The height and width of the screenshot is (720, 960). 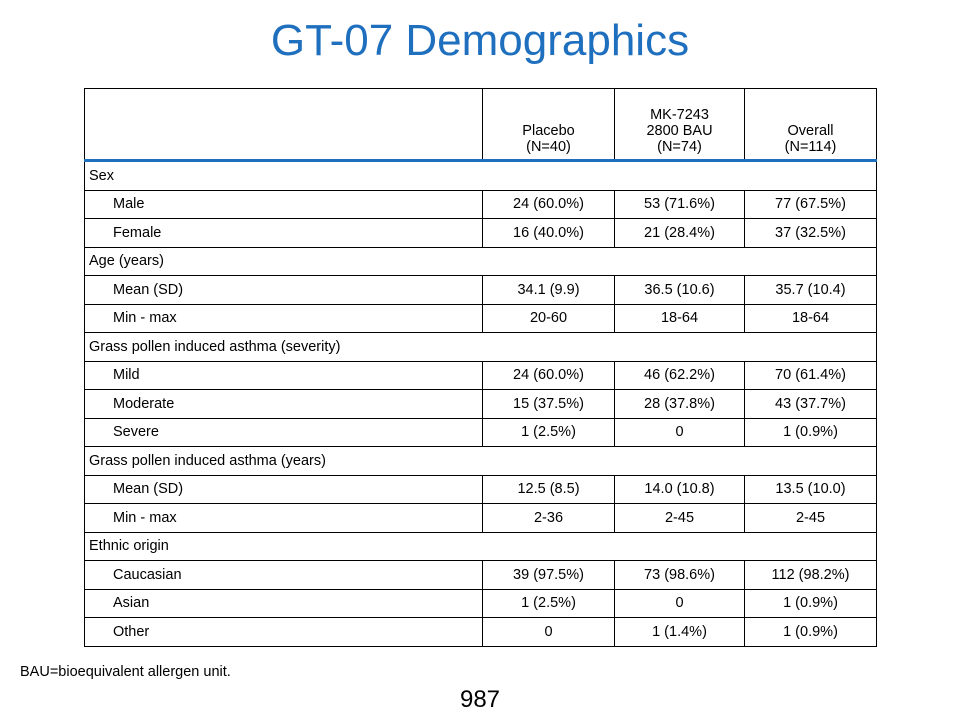 I want to click on table-row: Mild 24 (60.0%) 46 (62.2%) 70 (61.4%), so click(x=480, y=375).